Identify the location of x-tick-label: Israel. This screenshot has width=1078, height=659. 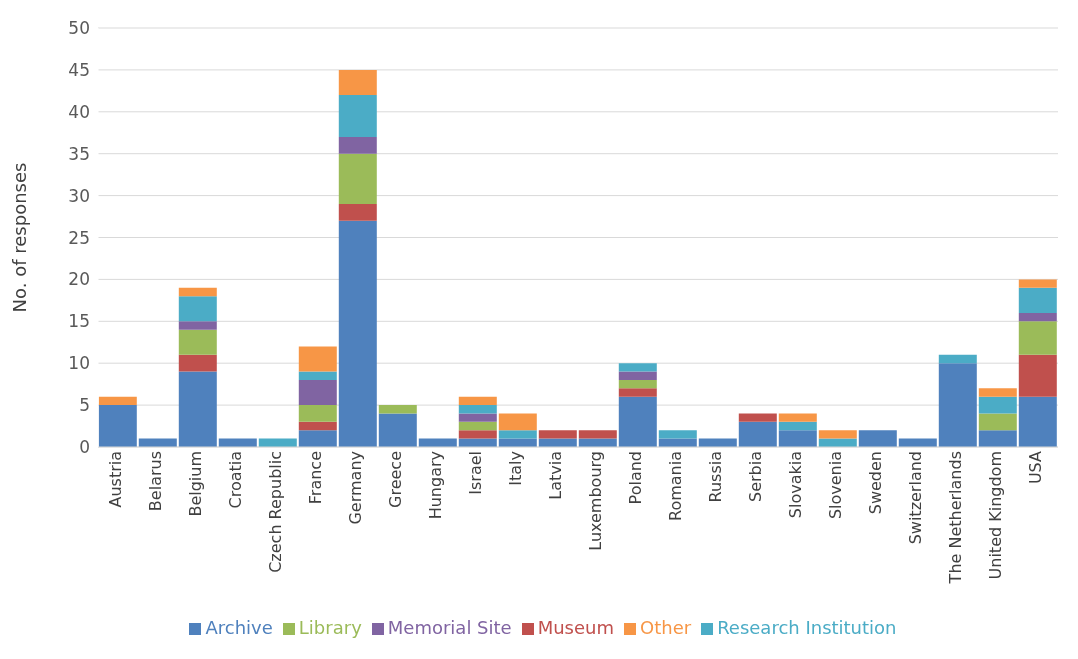
(476, 473).